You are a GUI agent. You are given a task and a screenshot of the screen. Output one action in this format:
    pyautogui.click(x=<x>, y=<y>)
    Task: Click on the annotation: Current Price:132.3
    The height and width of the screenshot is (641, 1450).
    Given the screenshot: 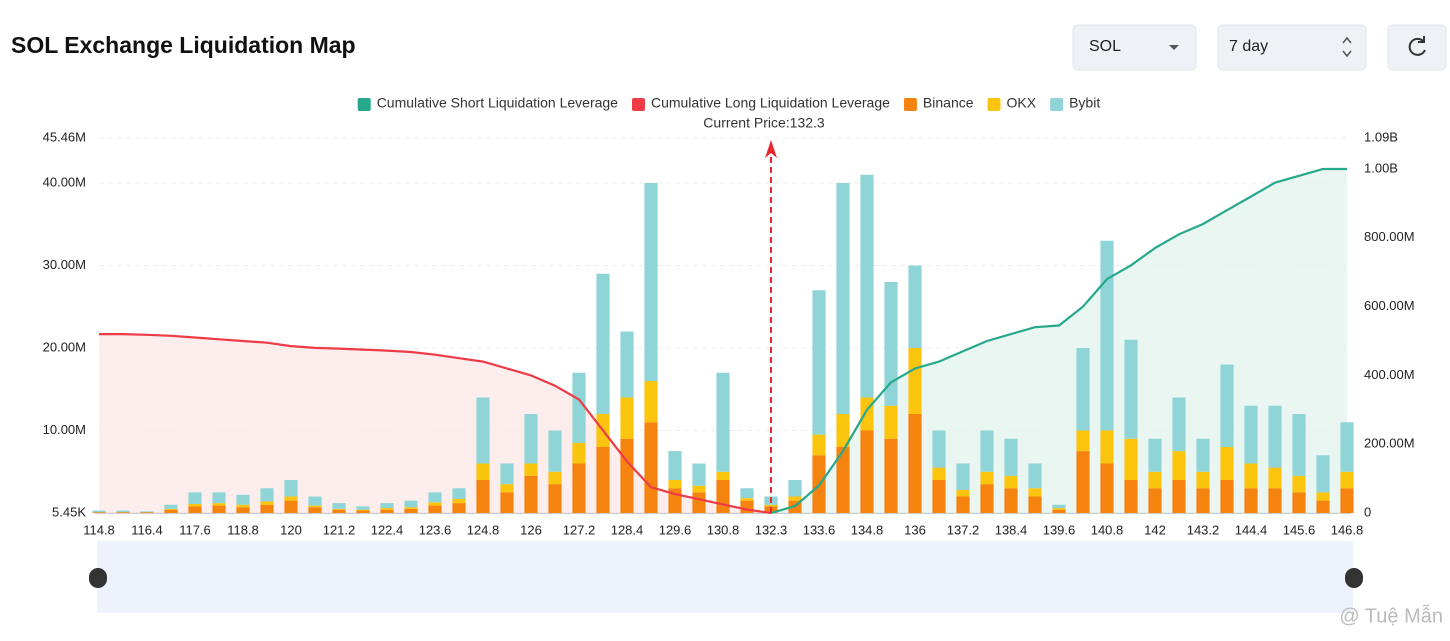 What is the action you would take?
    pyautogui.click(x=764, y=123)
    